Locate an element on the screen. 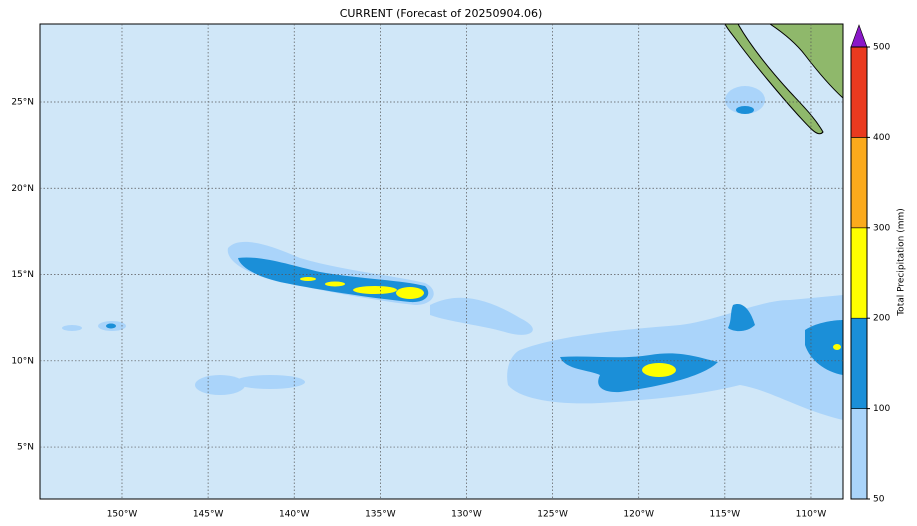  y-tick-label: 20°N is located at coordinates (22, 189).